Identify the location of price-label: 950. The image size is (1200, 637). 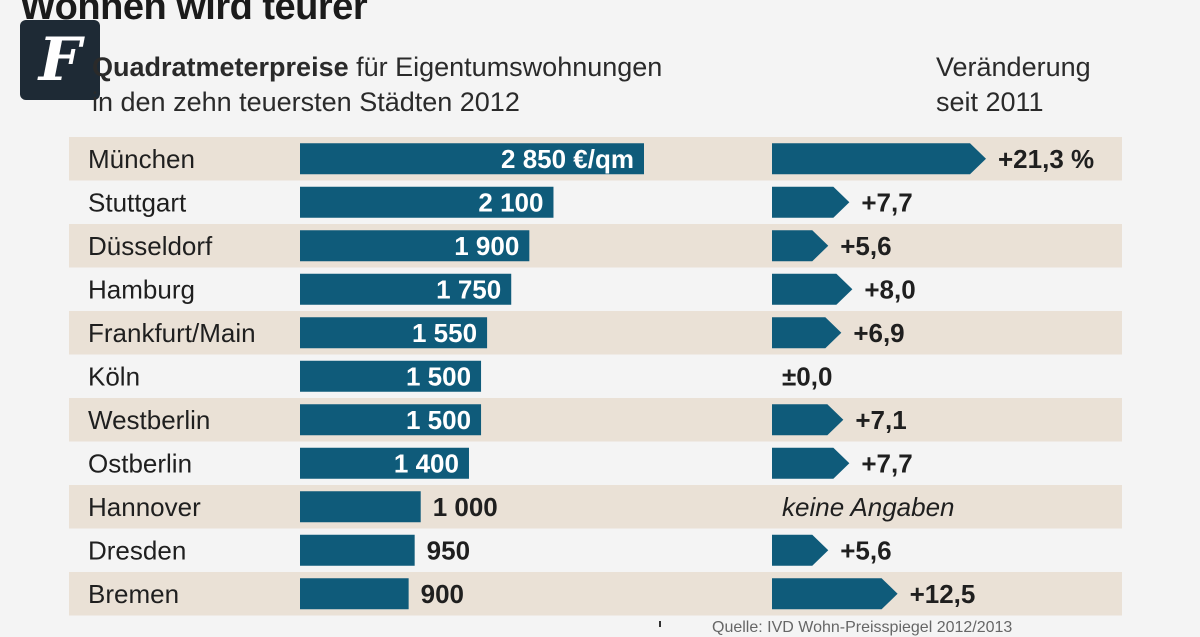
(448, 550).